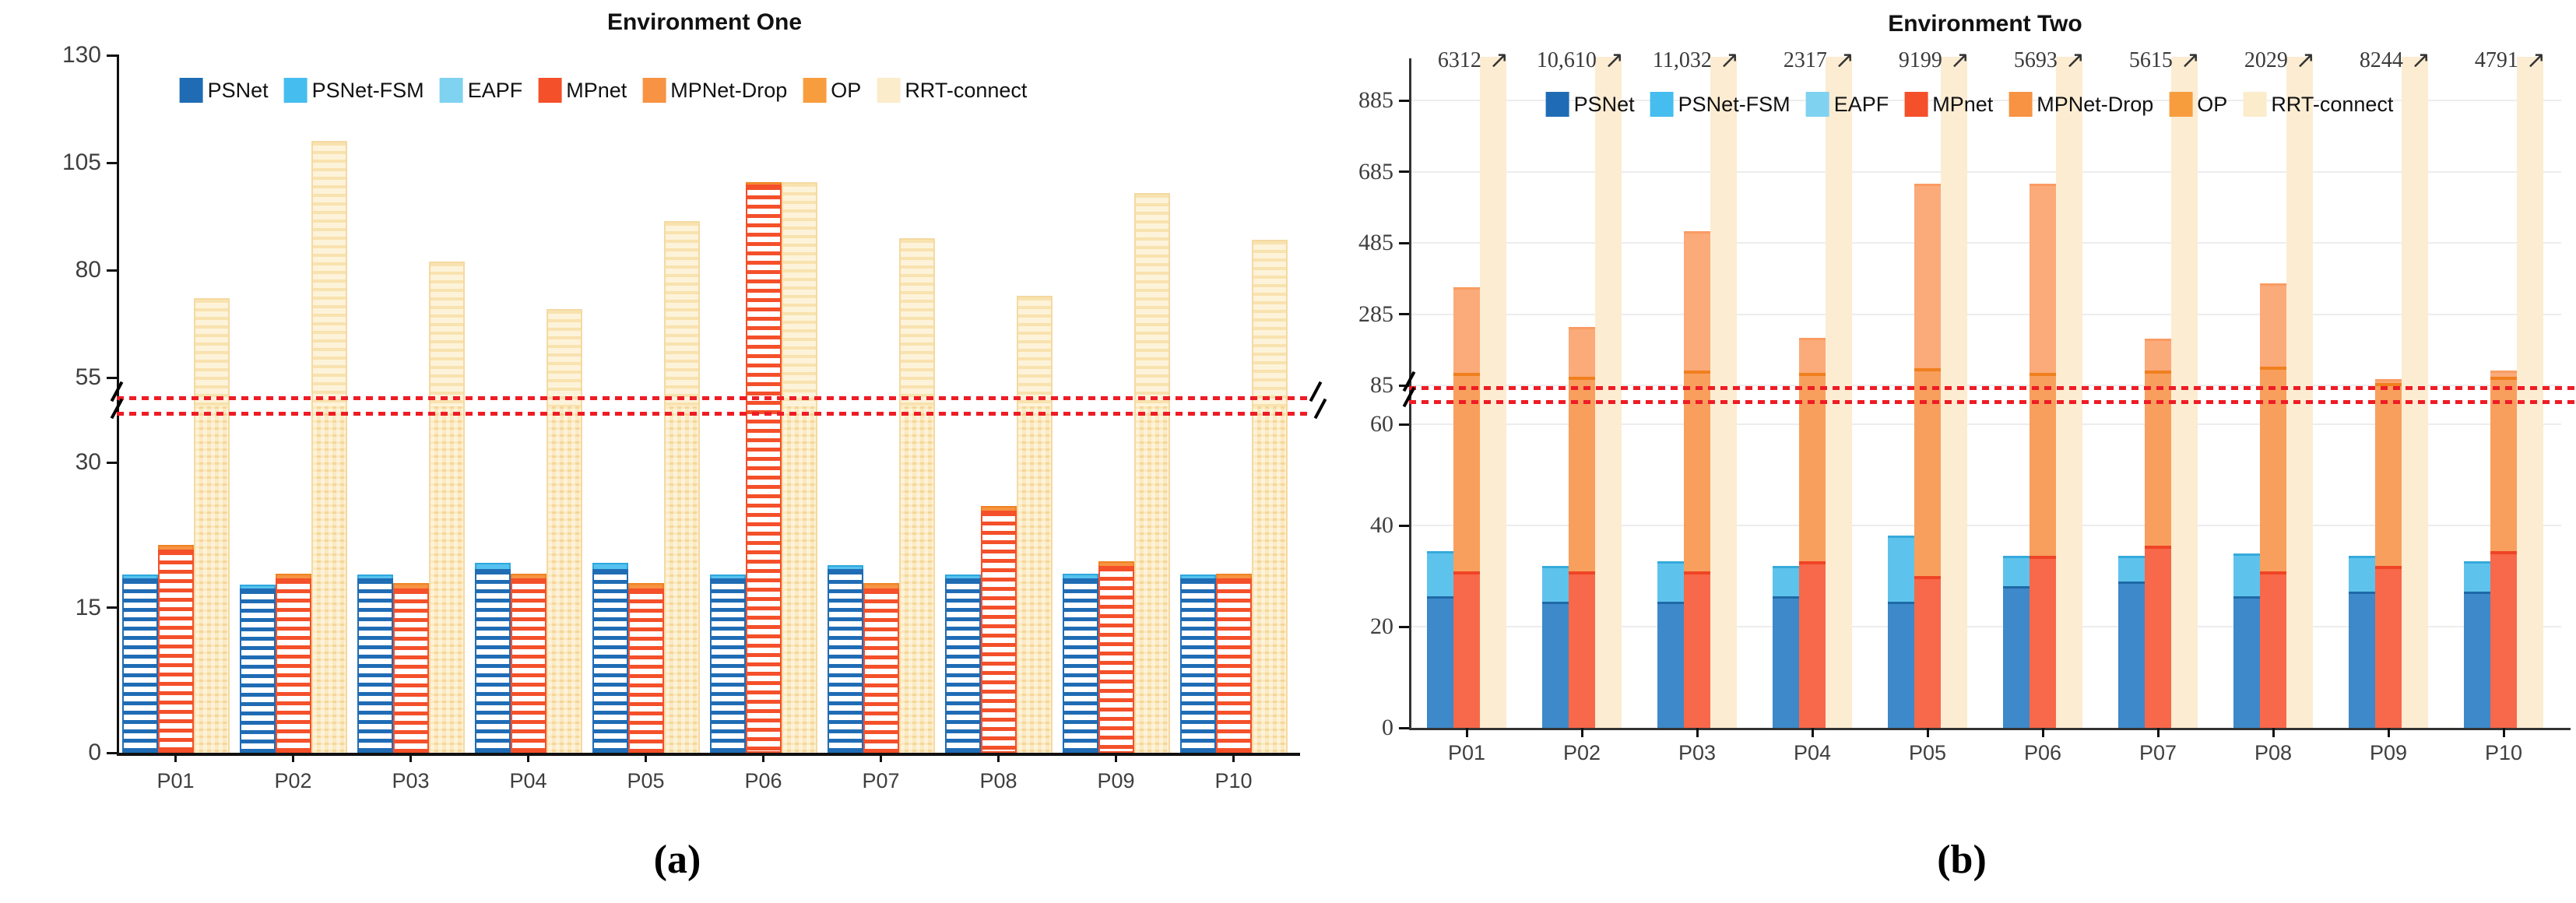 Image resolution: width=2576 pixels, height=903 pixels. I want to click on legend-swatch-op-icon, so click(2181, 104).